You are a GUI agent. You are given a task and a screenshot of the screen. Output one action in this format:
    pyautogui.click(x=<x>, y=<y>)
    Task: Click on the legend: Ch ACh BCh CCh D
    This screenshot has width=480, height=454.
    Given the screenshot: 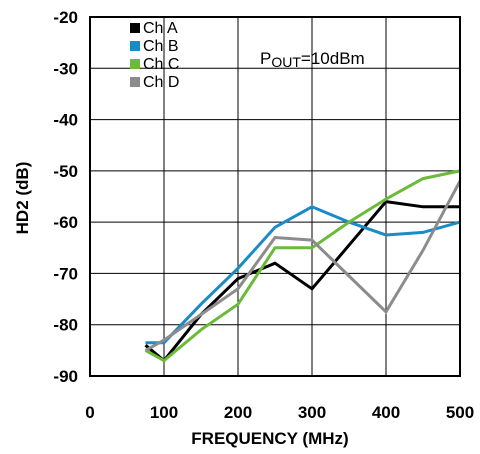 What is the action you would take?
    pyautogui.click(x=154, y=55)
    